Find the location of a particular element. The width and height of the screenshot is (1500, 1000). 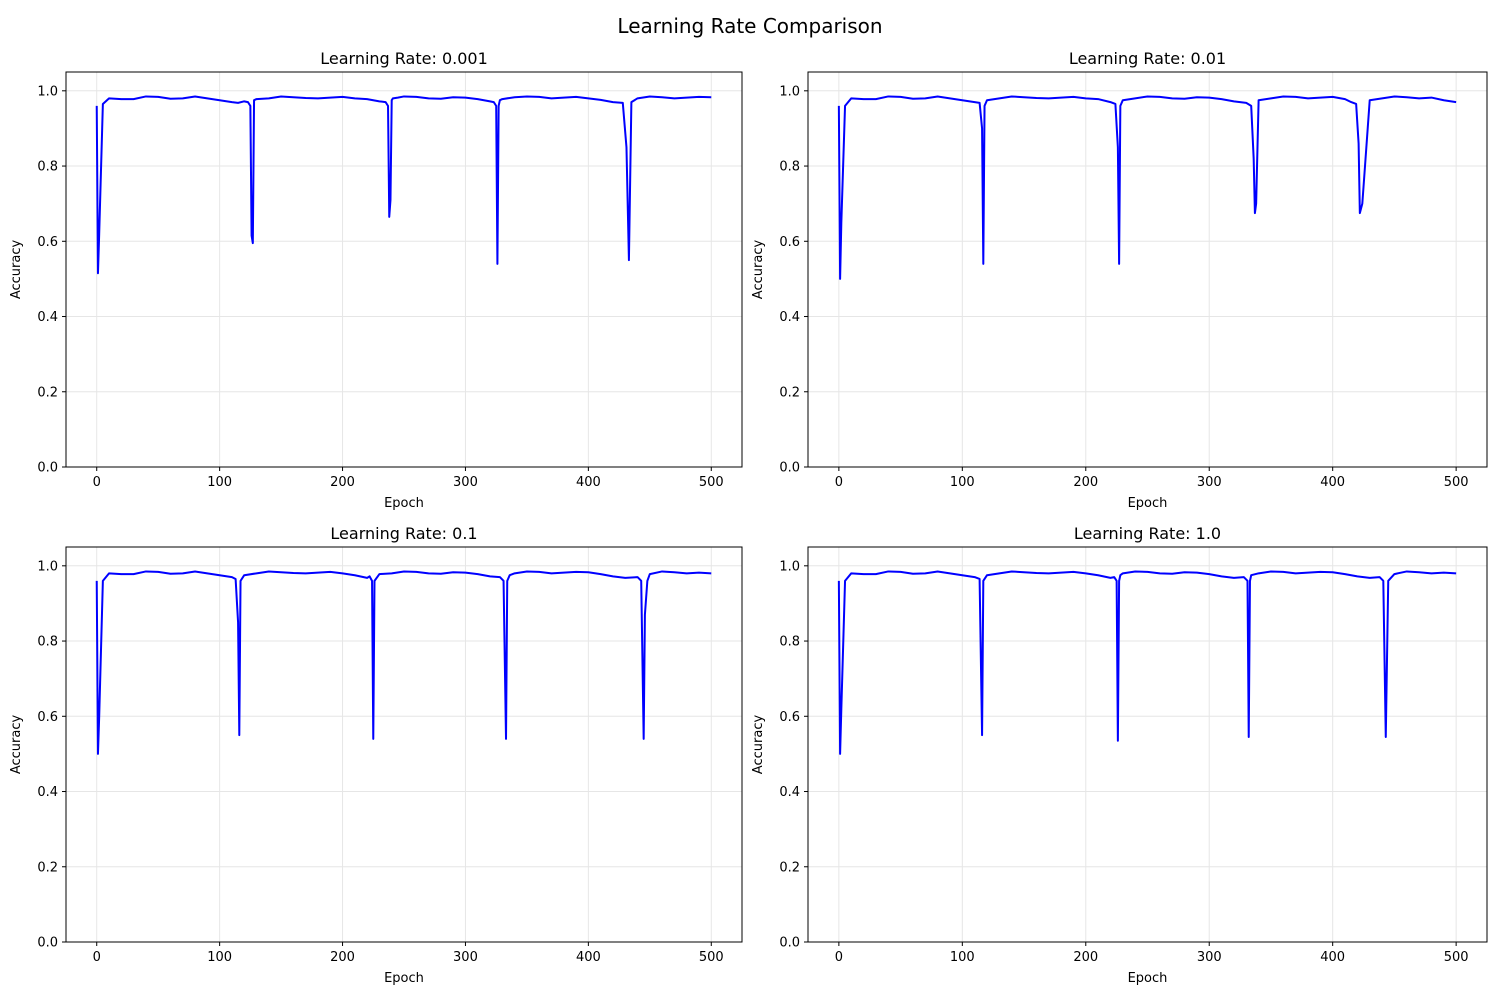

subplot-title: Learning Rate: 1.0 is located at coordinates (1147, 533).